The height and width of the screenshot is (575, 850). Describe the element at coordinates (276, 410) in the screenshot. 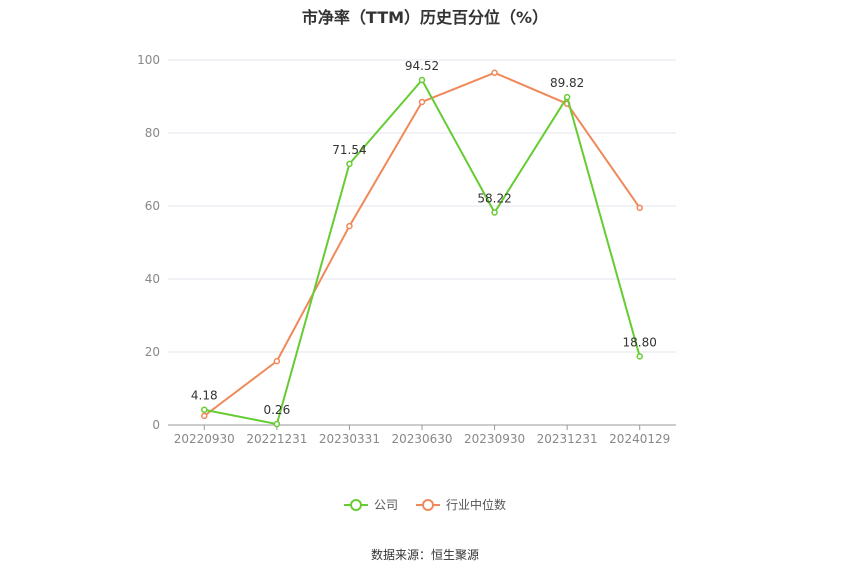

I see `data-label: 0.26` at that location.